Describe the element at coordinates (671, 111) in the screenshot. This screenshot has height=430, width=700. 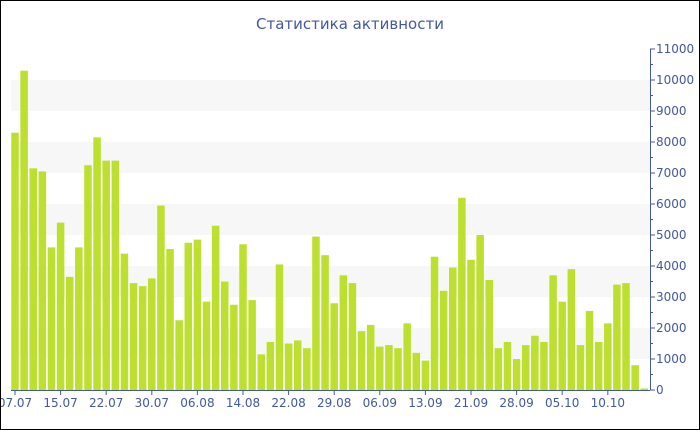
I see `y-tick-label: 9000` at that location.